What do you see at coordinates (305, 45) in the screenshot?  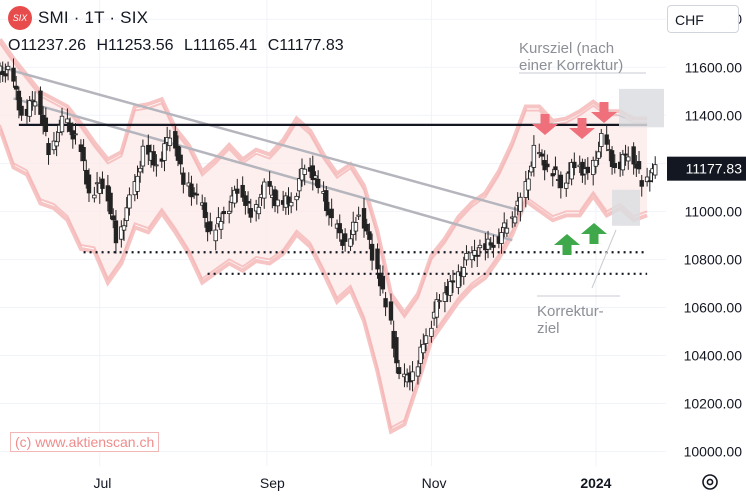 I see `ohlc-close: C11177.83` at bounding box center [305, 45].